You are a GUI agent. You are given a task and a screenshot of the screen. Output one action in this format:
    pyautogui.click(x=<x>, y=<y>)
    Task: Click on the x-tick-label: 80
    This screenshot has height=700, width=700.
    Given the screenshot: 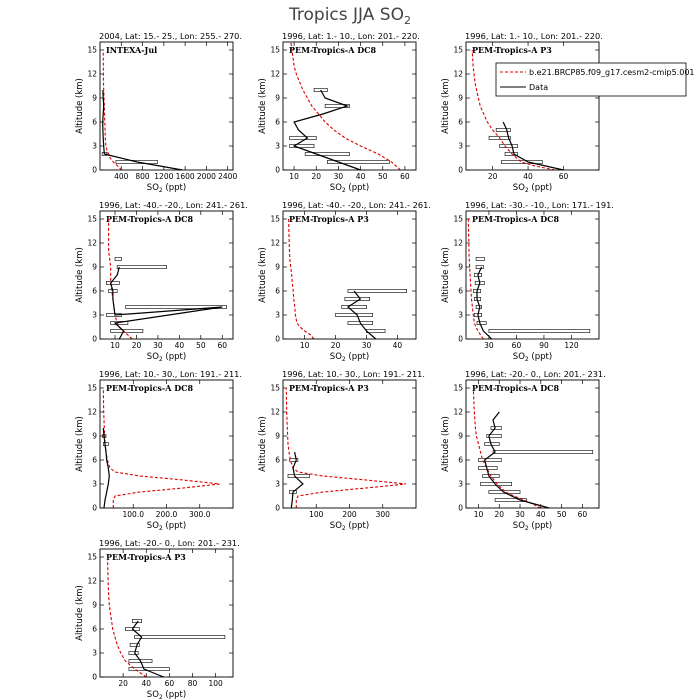 What is the action you would take?
    pyautogui.click(x=193, y=683)
    